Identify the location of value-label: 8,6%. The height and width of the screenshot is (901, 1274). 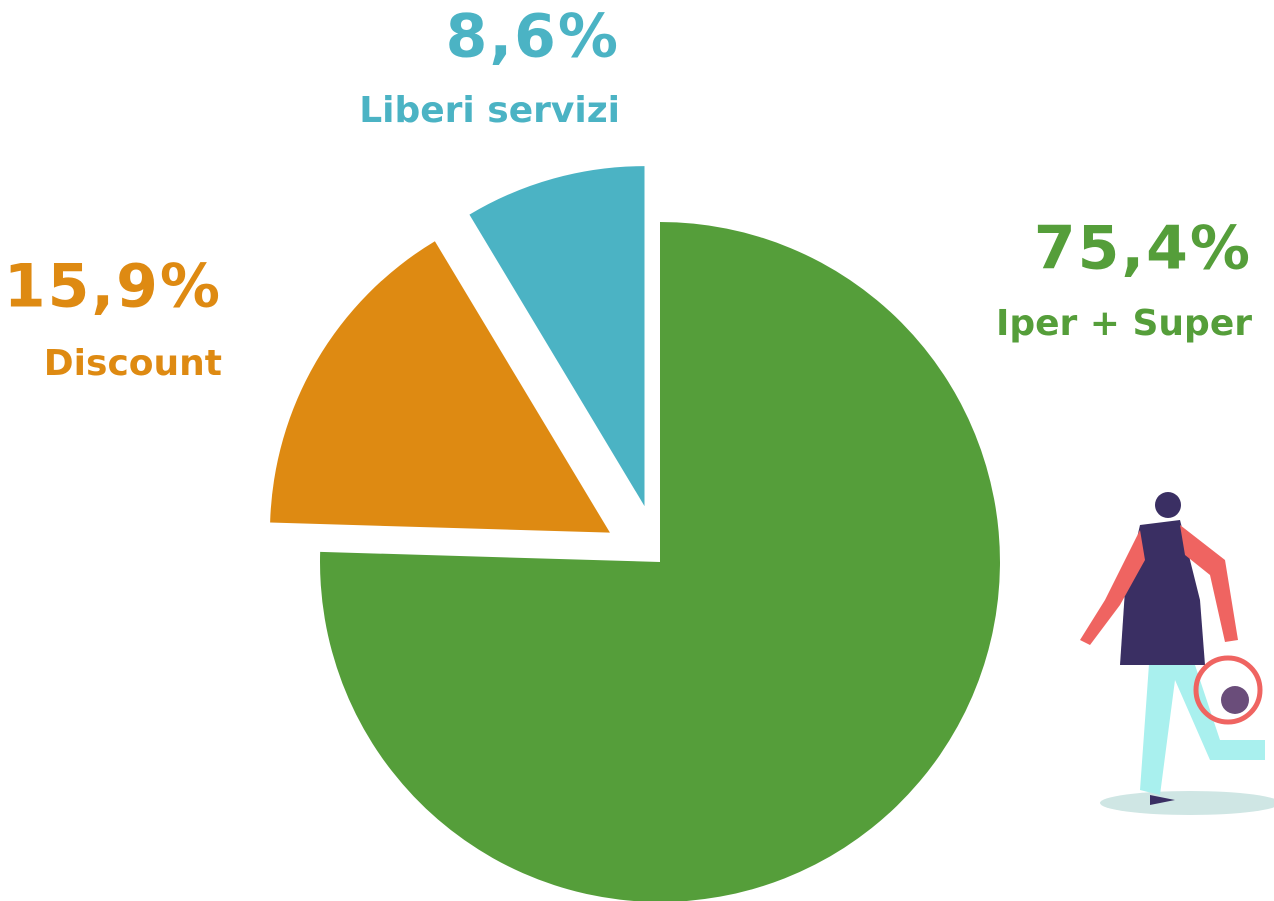
(533, 37).